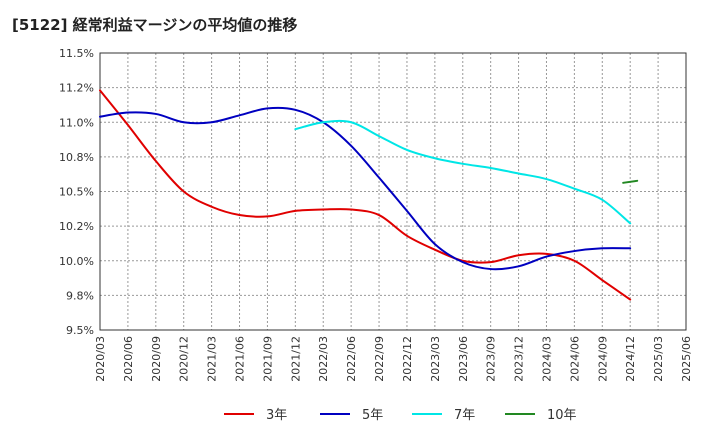 This screenshot has height=440, width=720. What do you see at coordinates (464, 415) in the screenshot?
I see `legend-label: 7年` at bounding box center [464, 415].